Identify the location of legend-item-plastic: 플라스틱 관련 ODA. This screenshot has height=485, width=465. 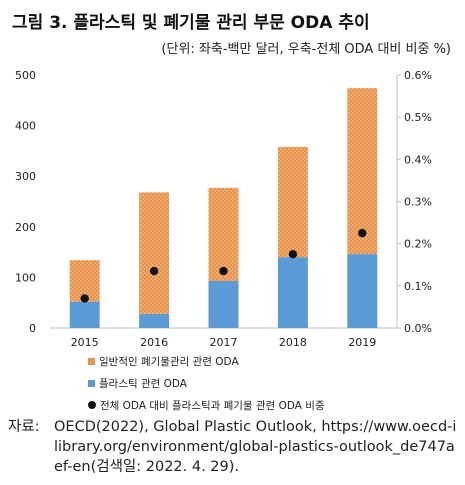
(206, 383).